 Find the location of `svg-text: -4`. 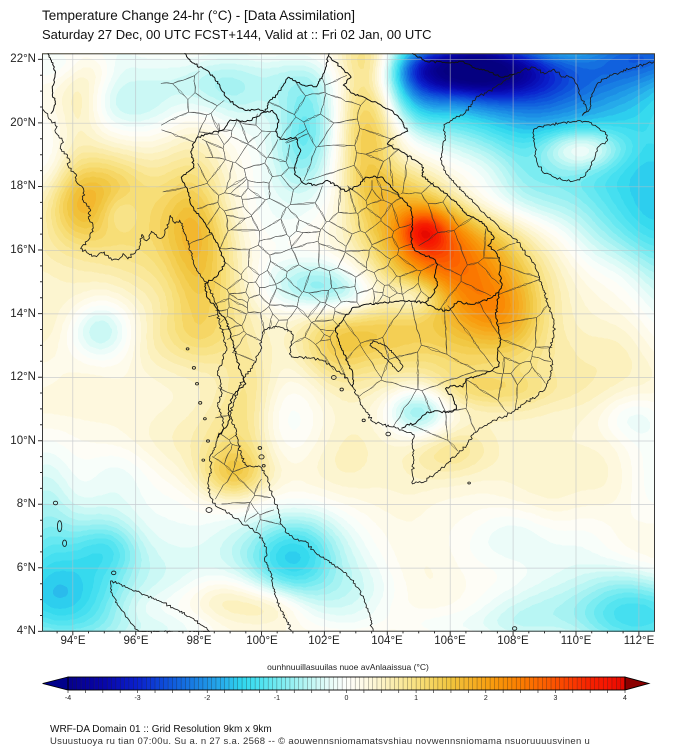

svg-text: -4 is located at coordinates (68, 698).